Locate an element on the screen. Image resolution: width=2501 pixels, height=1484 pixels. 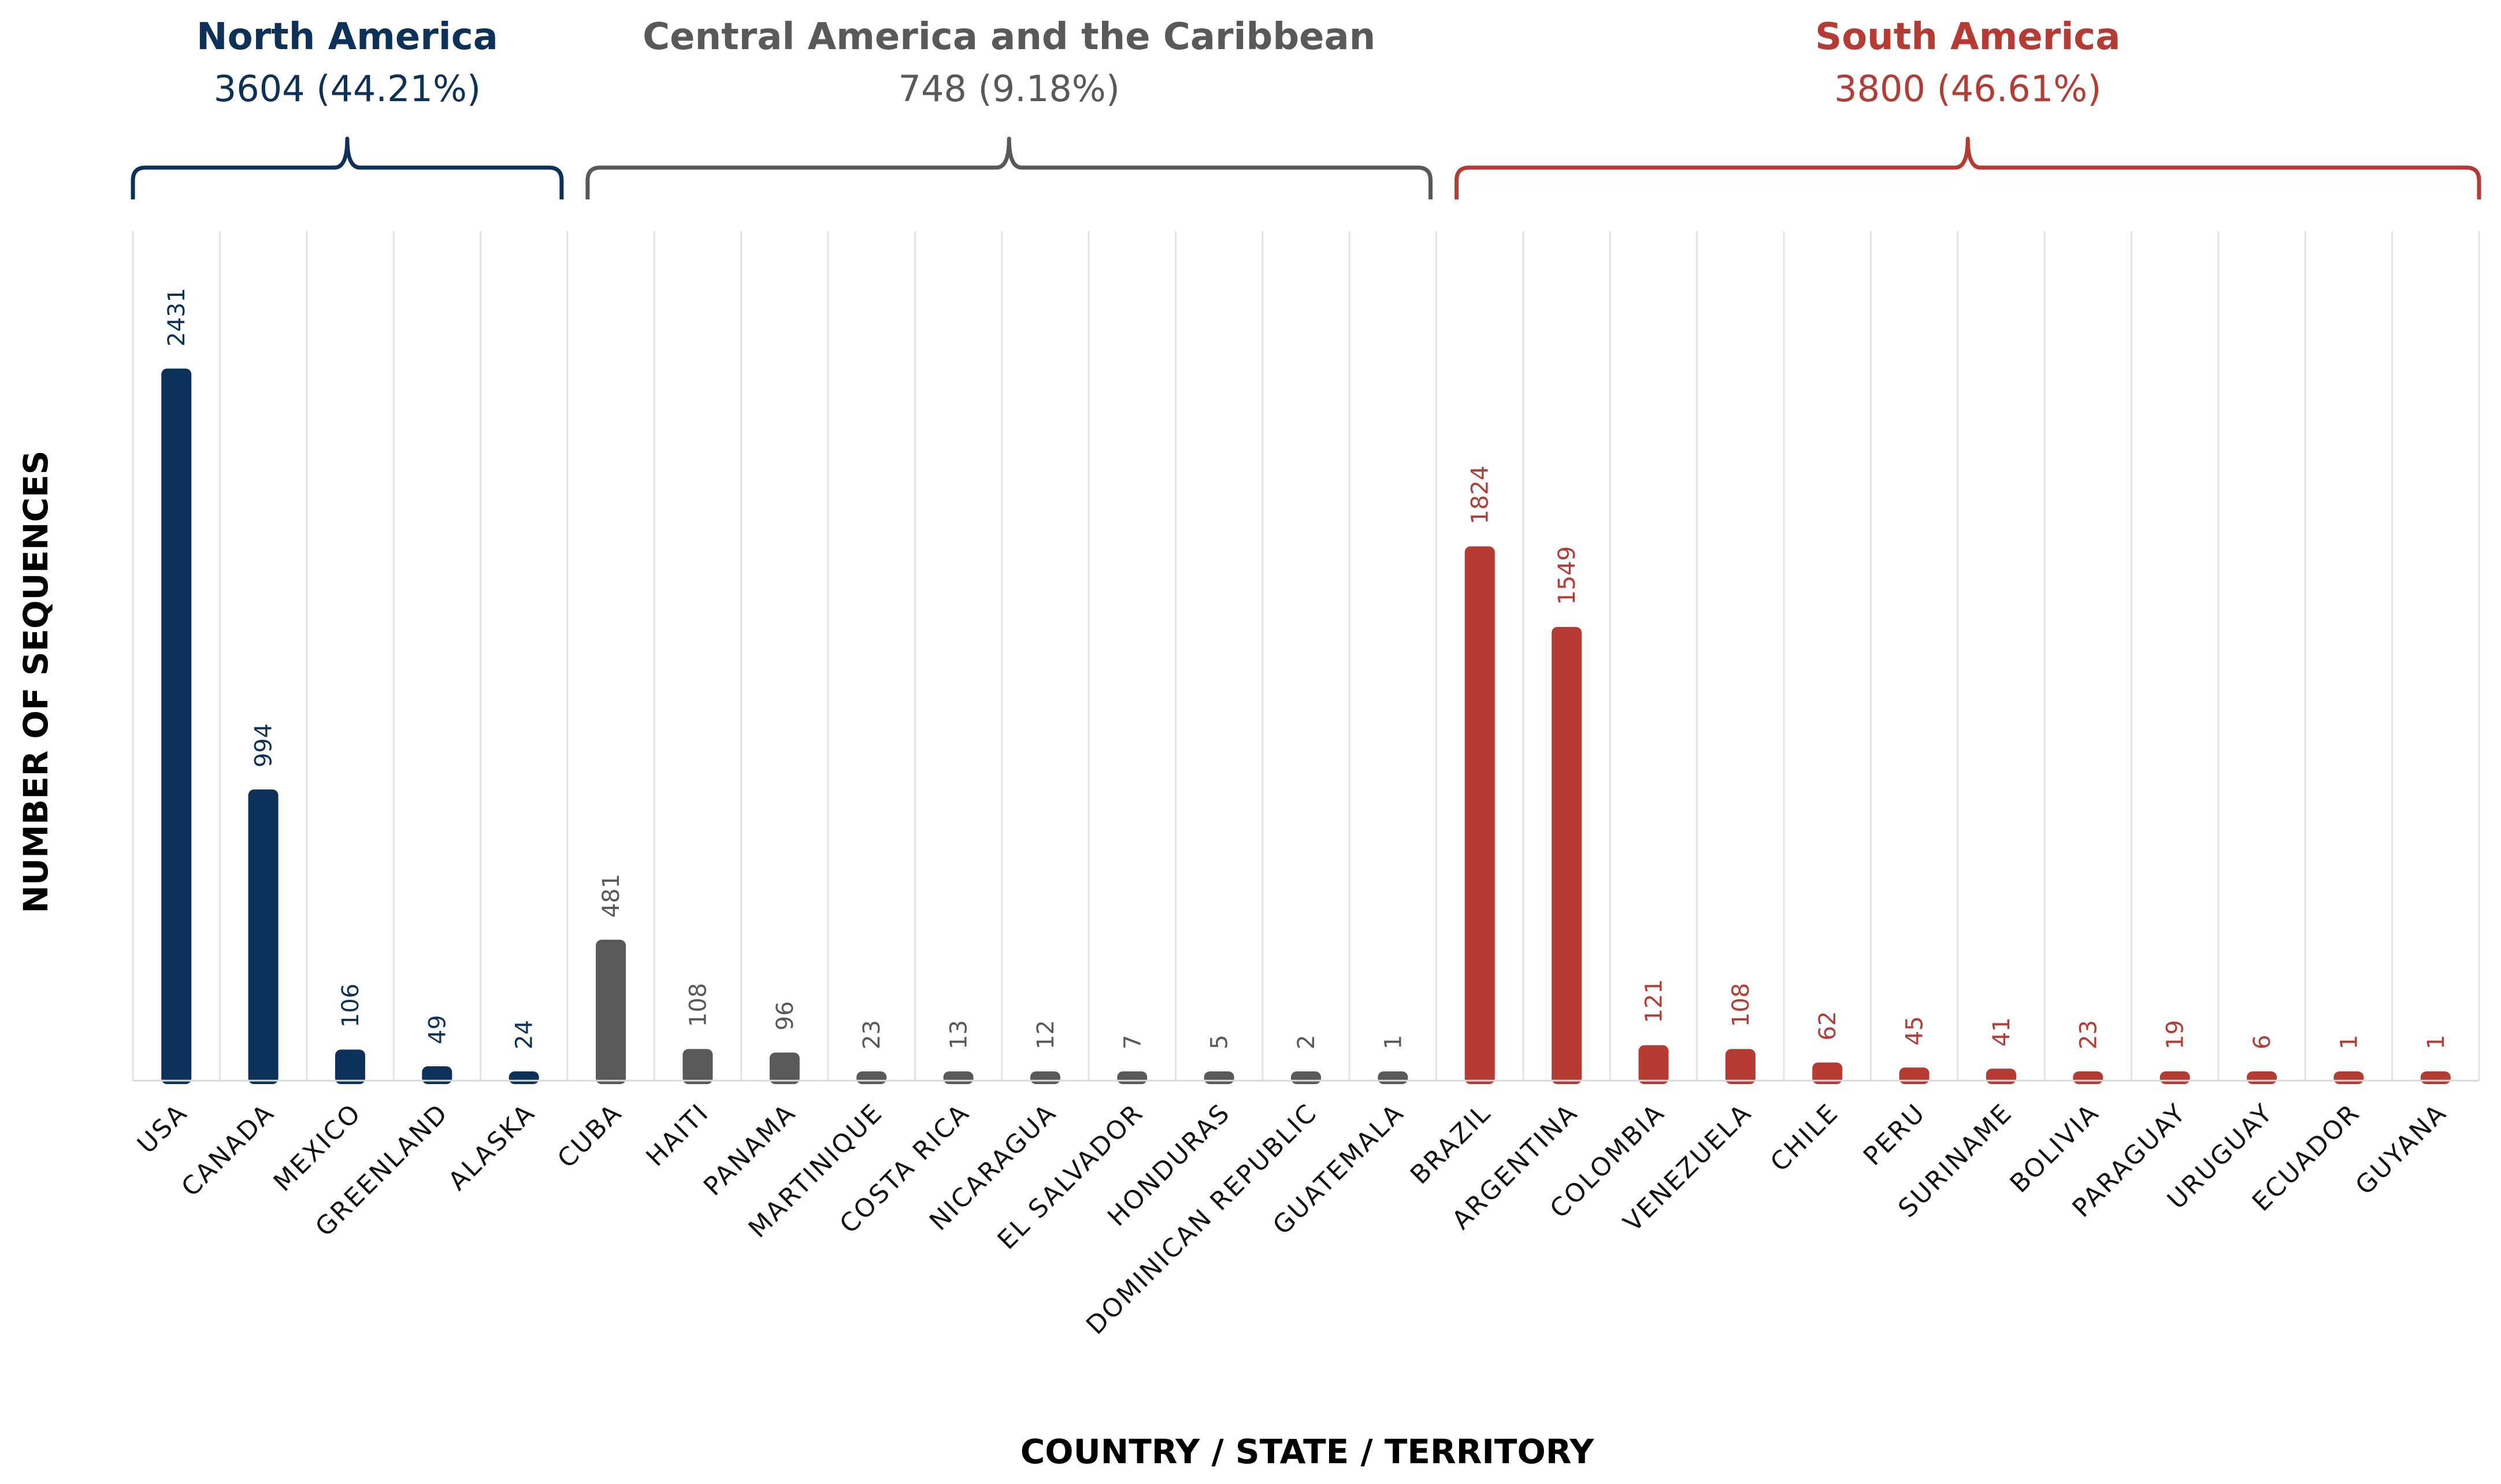
value-label: 6 is located at coordinates (2262, 1042).